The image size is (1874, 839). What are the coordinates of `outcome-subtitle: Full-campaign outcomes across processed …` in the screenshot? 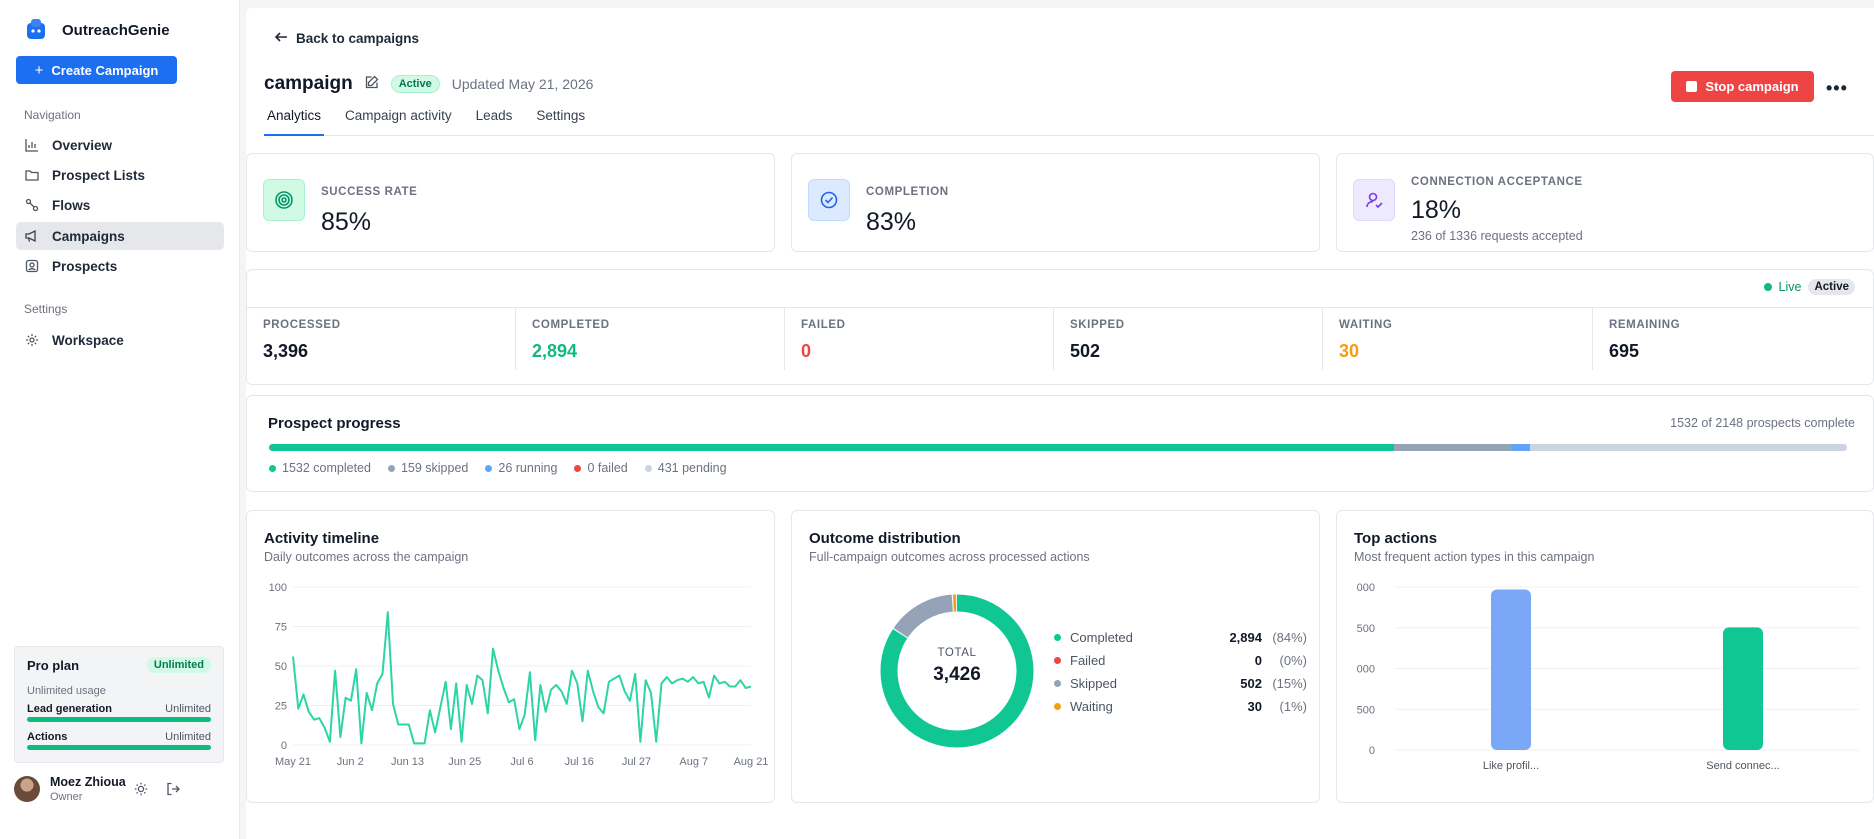 It's located at (949, 557).